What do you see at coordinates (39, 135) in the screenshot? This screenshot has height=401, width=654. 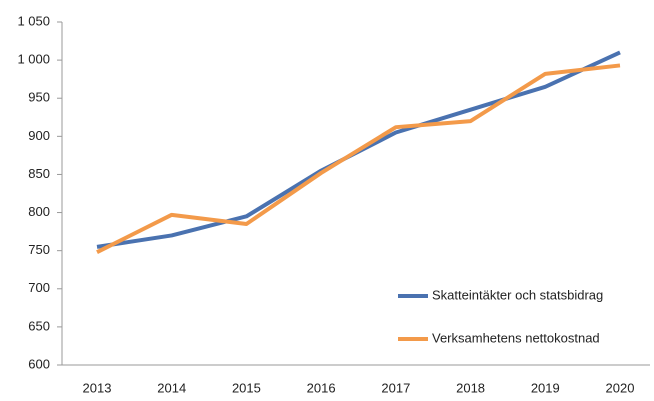 I see `y-tick-label: 900` at bounding box center [39, 135].